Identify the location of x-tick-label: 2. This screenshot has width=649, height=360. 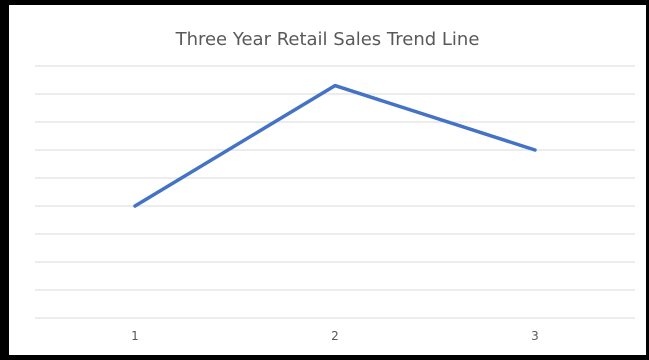
(335, 336).